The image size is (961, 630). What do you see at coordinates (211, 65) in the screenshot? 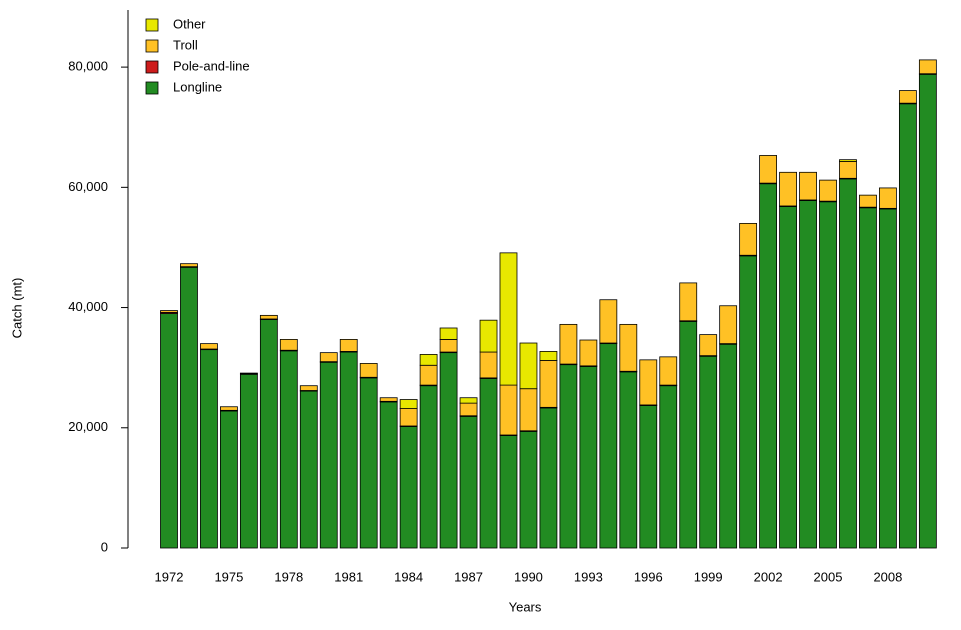
I see `legend-label: Pole-and-line` at bounding box center [211, 65].